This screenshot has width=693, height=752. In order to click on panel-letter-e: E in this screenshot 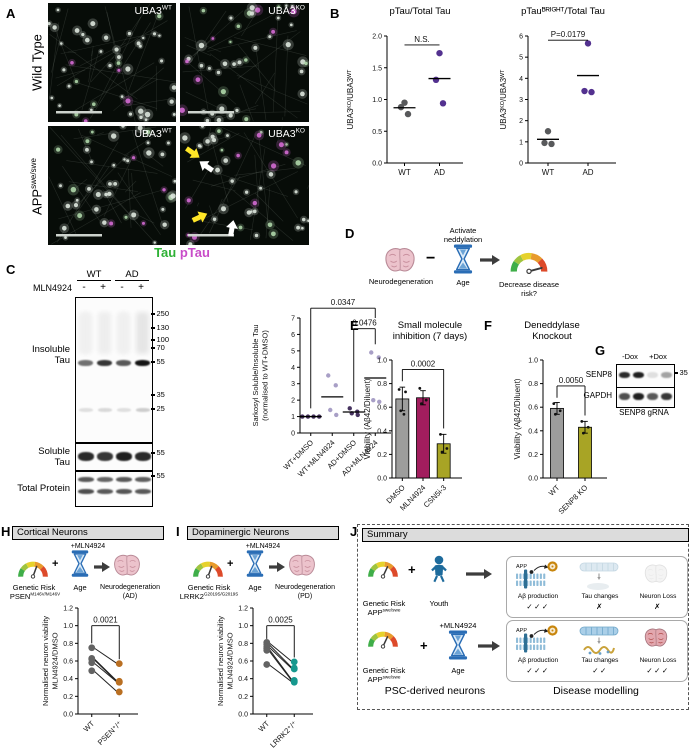, I will do `click(354, 325)`.